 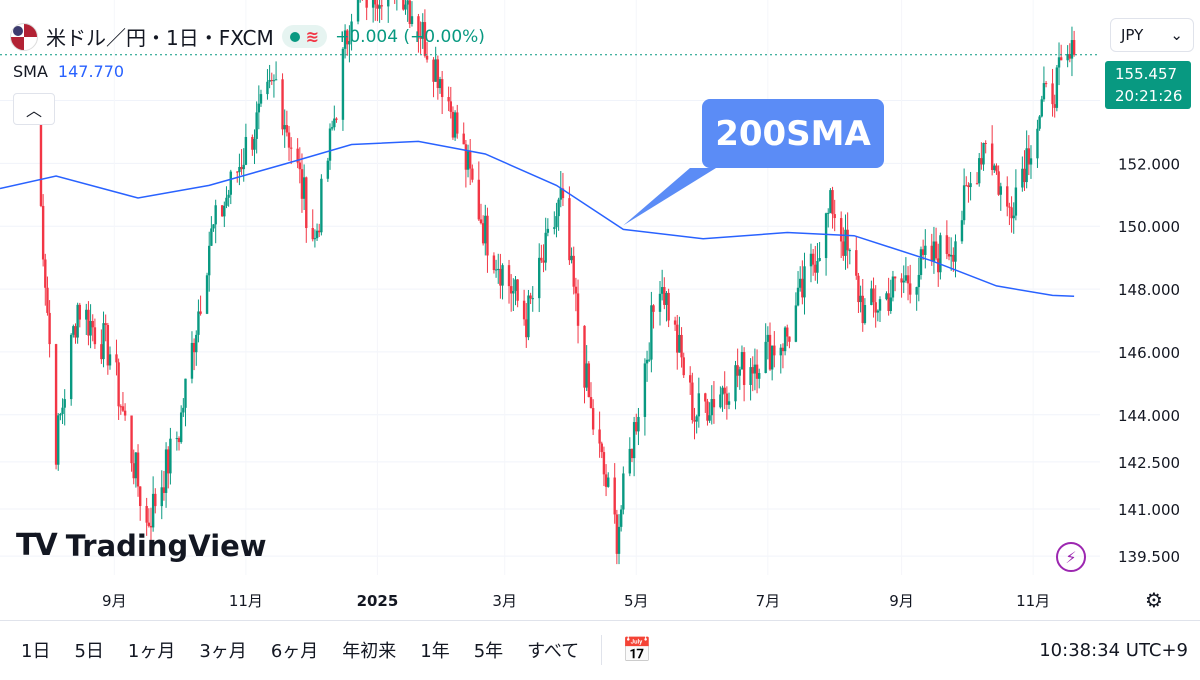 I want to click on gear-icon: ⚙, so click(x=1154, y=600).